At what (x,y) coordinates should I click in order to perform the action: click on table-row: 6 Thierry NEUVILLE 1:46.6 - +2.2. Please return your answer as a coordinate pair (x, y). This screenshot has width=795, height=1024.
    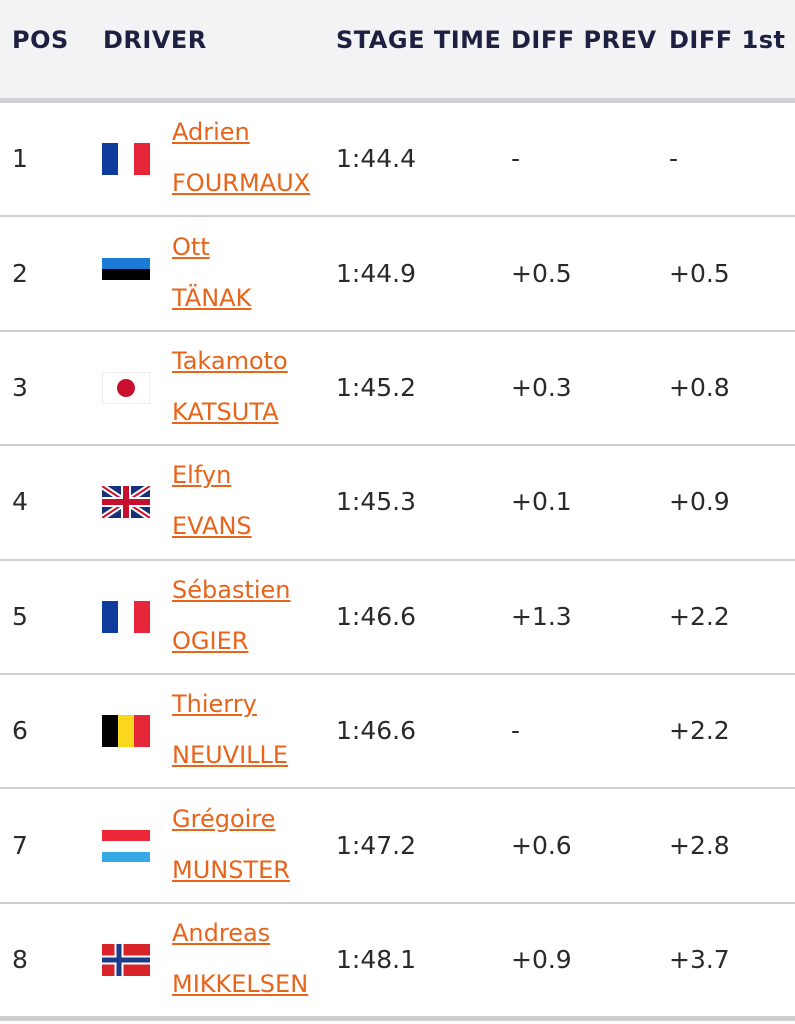
    Looking at the image, I should click on (397, 732).